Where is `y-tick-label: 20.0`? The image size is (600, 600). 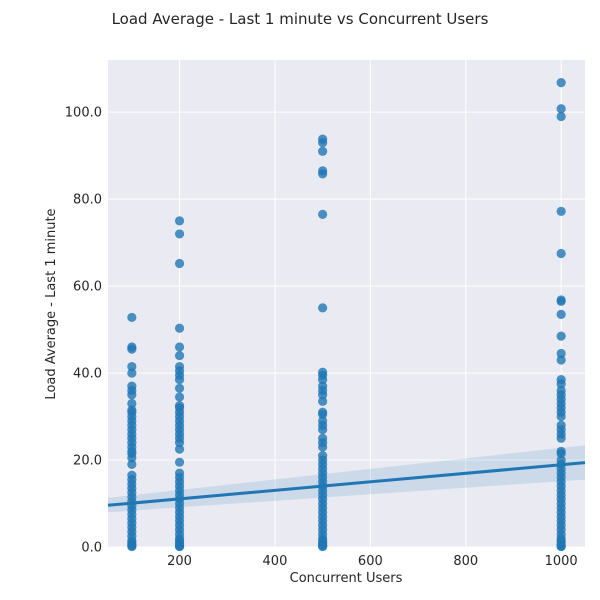
y-tick-label: 20.0 is located at coordinates (87, 461).